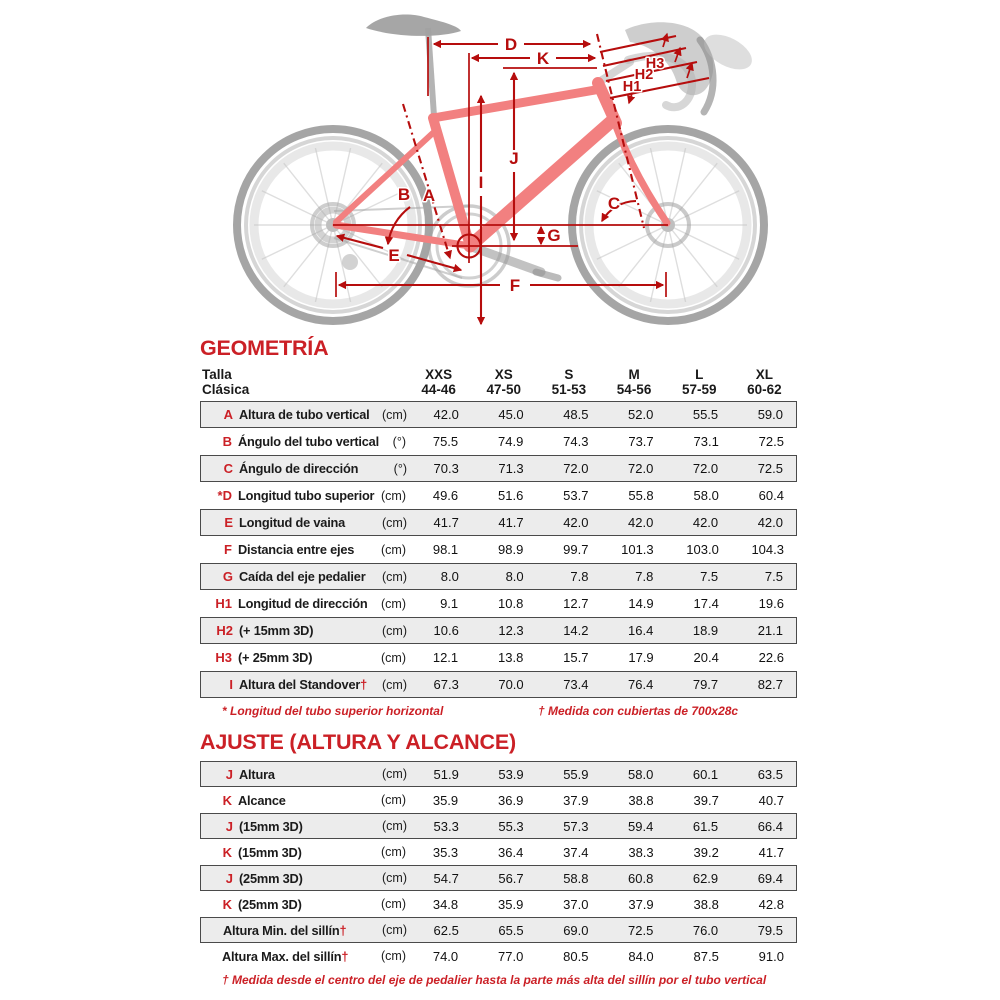  What do you see at coordinates (641, 685) in the screenshot?
I see `value-cell: 76.4` at bounding box center [641, 685].